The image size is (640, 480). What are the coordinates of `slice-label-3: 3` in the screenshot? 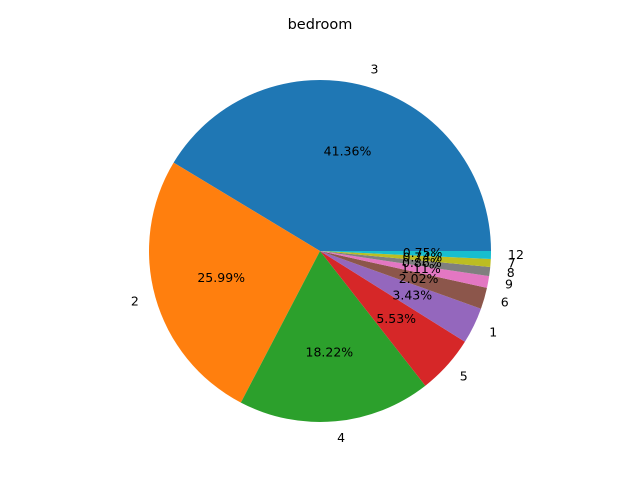 It's located at (374, 68).